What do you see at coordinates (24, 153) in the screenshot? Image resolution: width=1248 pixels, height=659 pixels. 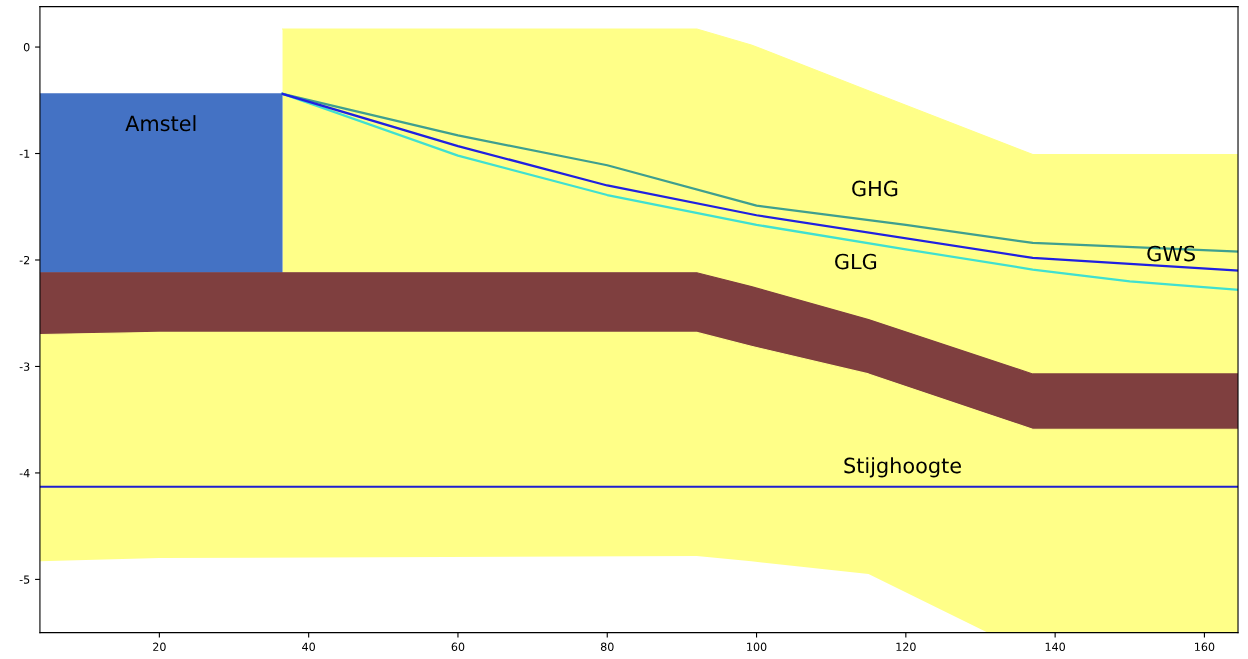 I see `y-tick-label: -1` at bounding box center [24, 153].